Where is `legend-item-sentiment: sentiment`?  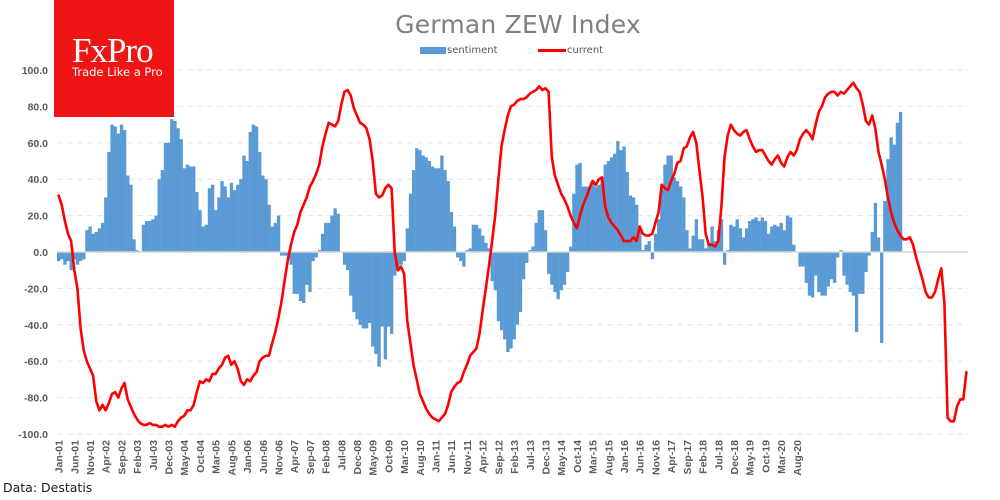
legend-item-sentiment: sentiment is located at coordinates (459, 50).